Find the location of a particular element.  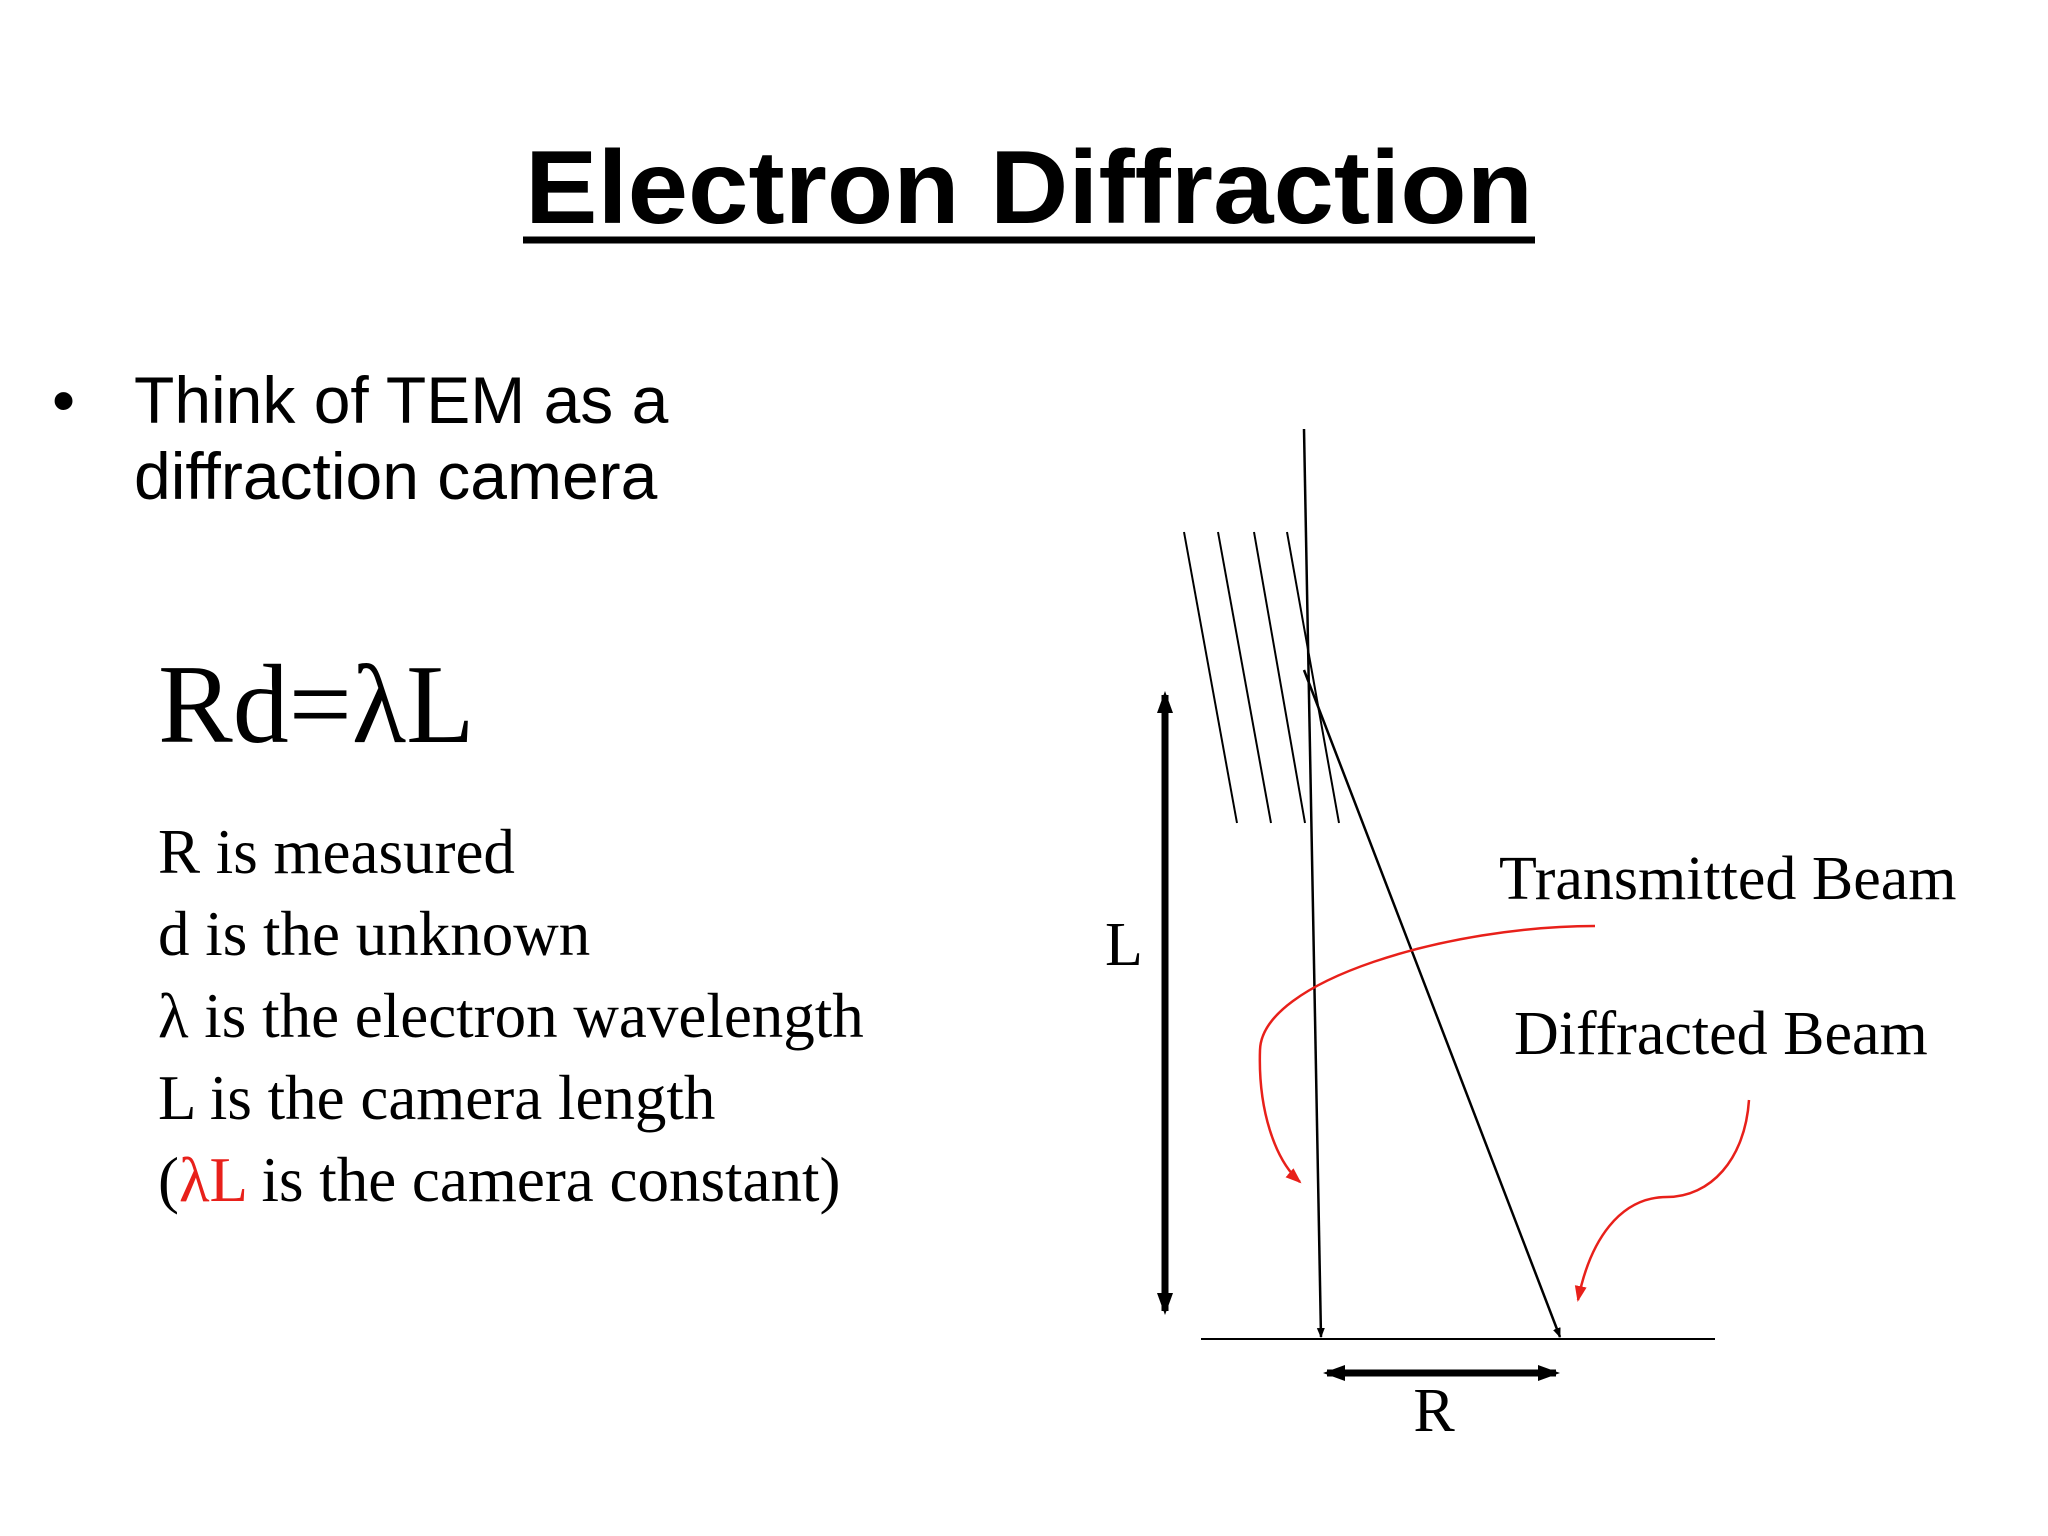

note: (λL is the camera constant) is located at coordinates (499, 1180).